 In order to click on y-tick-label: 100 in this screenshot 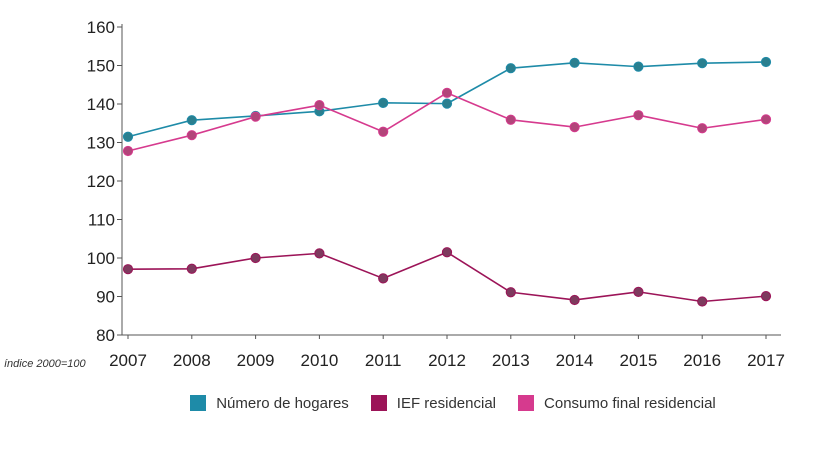, I will do `click(101, 258)`.